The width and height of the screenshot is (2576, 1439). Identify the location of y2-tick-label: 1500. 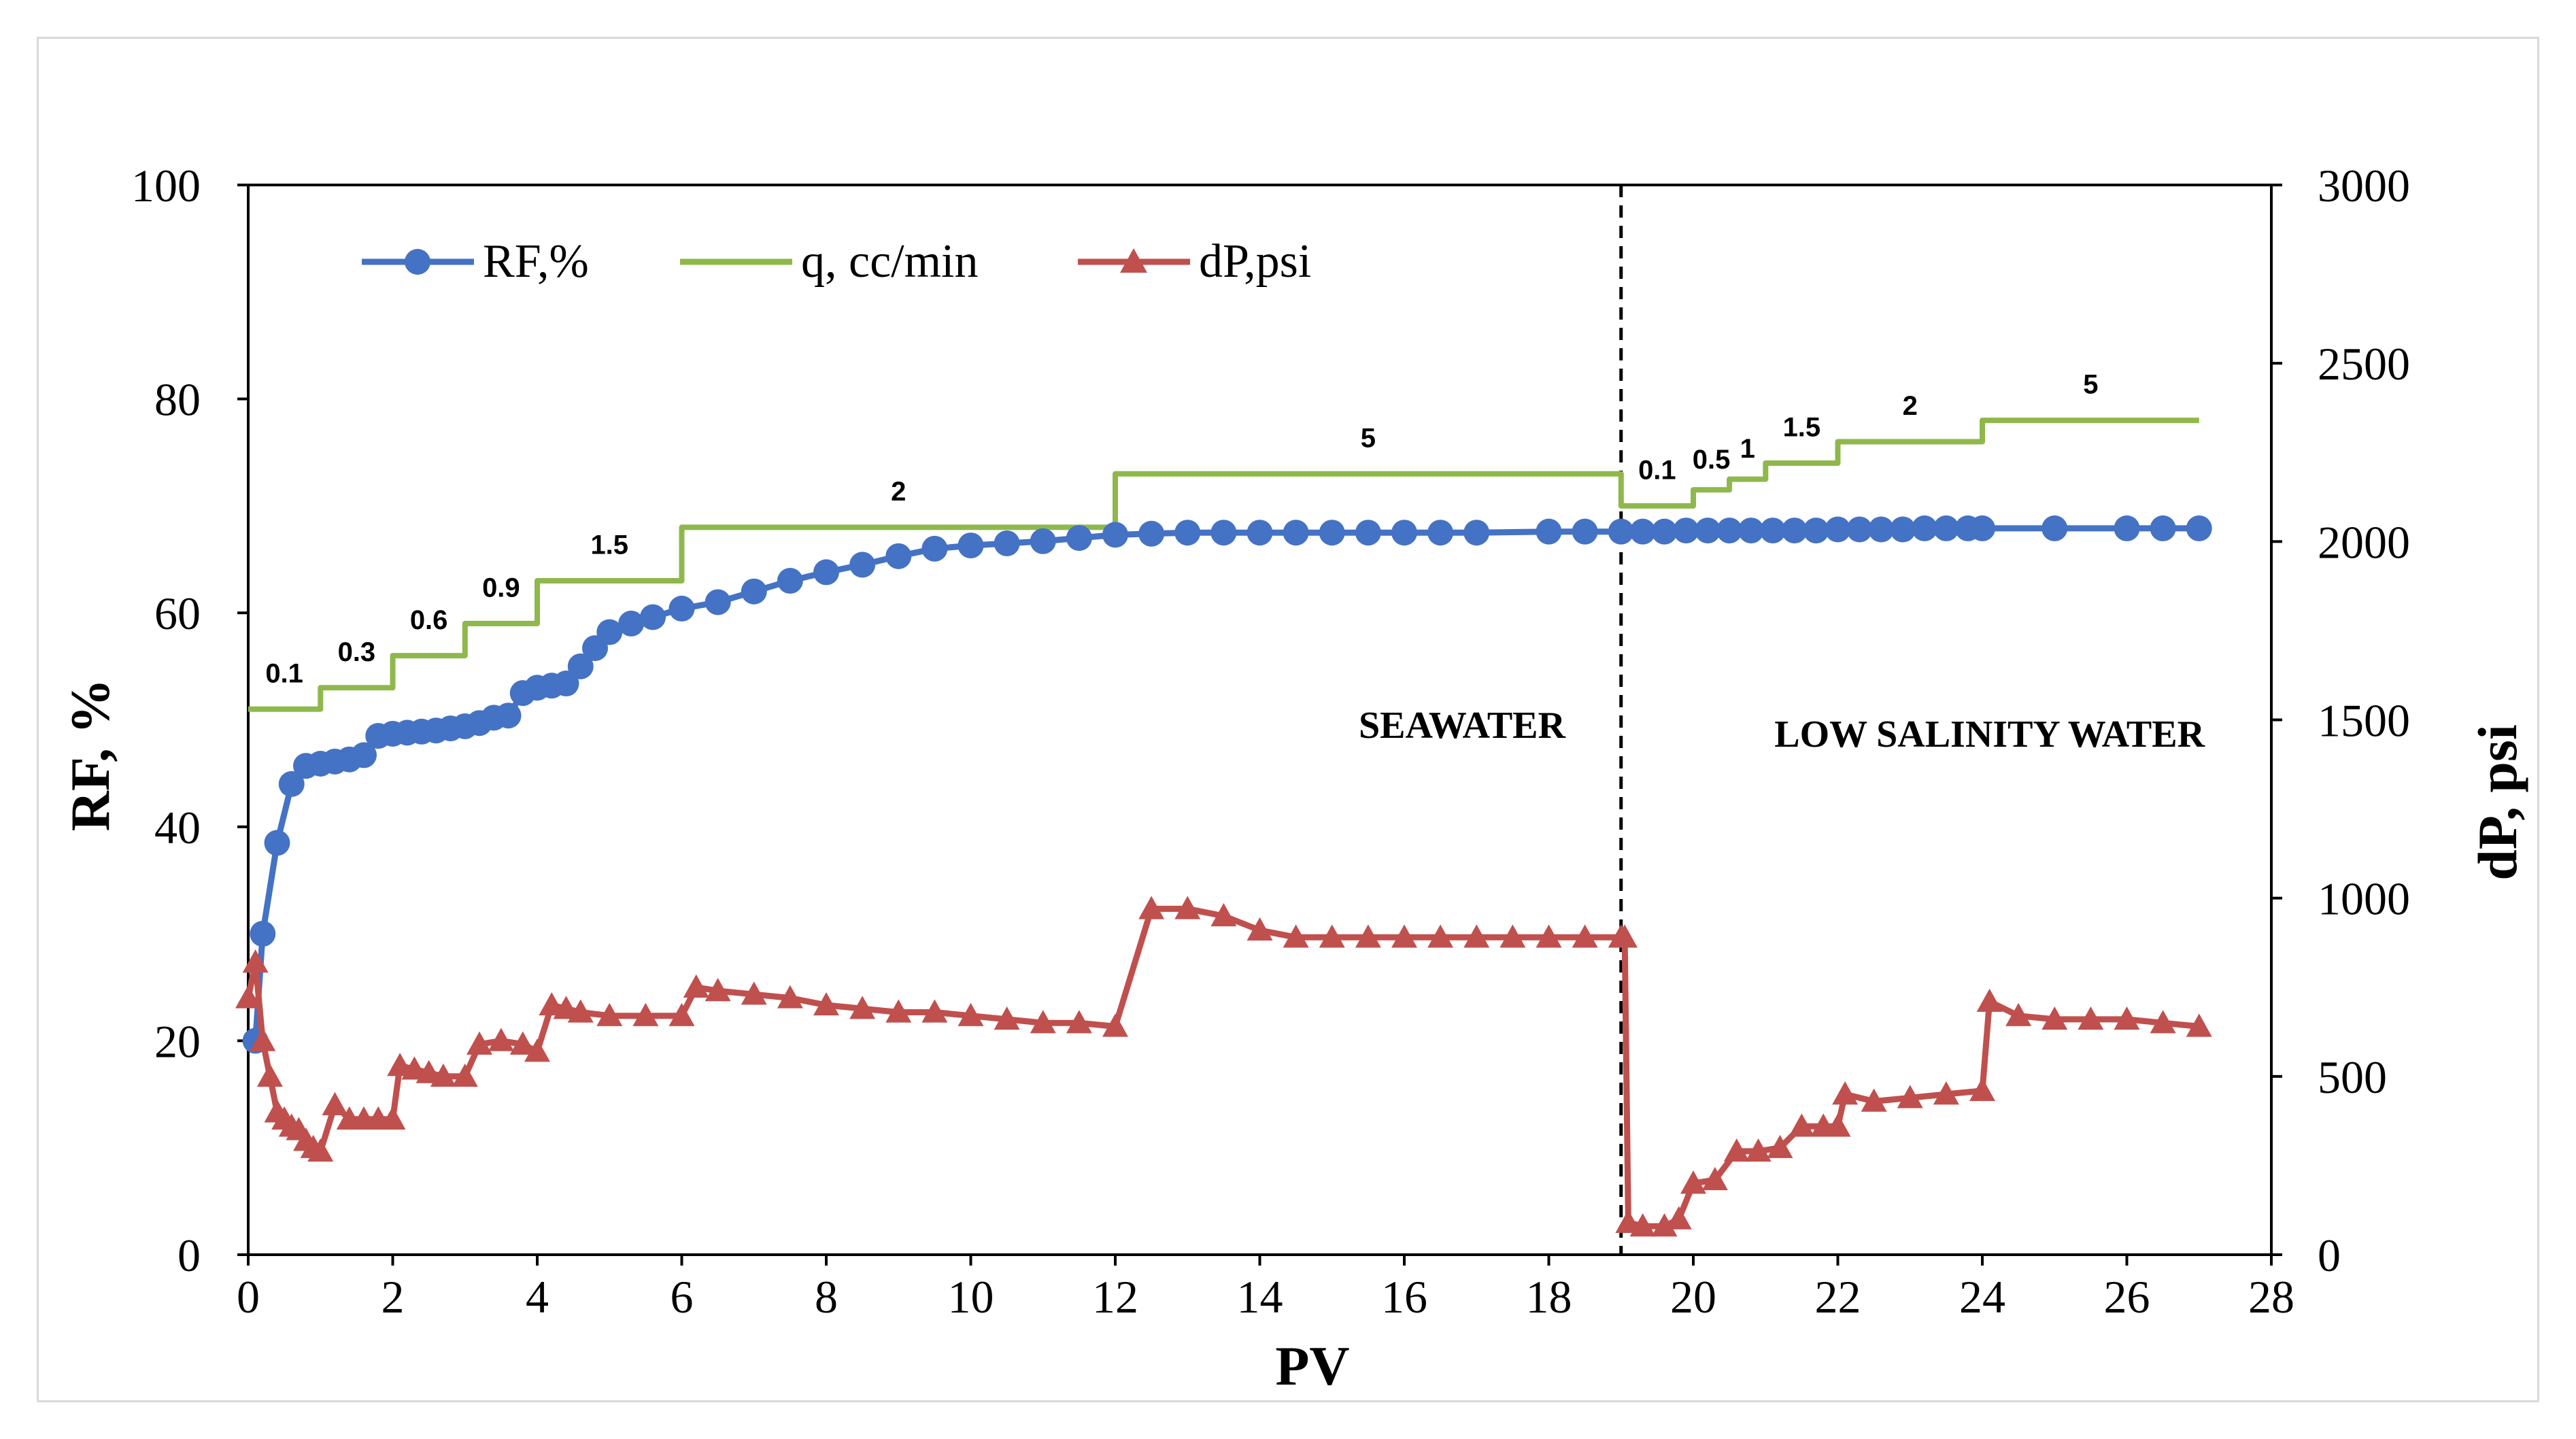
(2364, 721).